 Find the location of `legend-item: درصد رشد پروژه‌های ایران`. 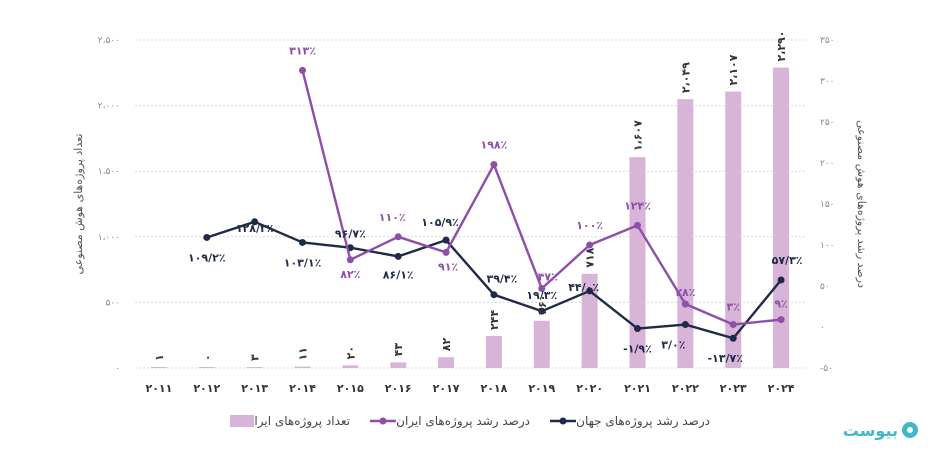

legend-item: درصد رشد پروژه‌های ایران is located at coordinates (450, 421).